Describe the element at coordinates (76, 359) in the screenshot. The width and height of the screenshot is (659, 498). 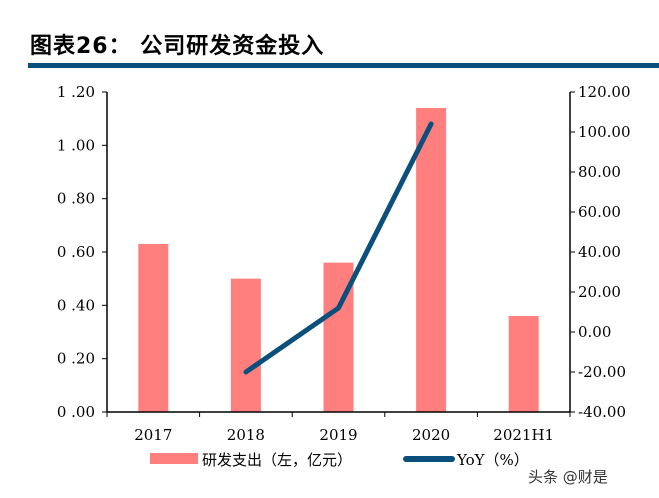
I see `left-tick-label: 0 .20` at that location.